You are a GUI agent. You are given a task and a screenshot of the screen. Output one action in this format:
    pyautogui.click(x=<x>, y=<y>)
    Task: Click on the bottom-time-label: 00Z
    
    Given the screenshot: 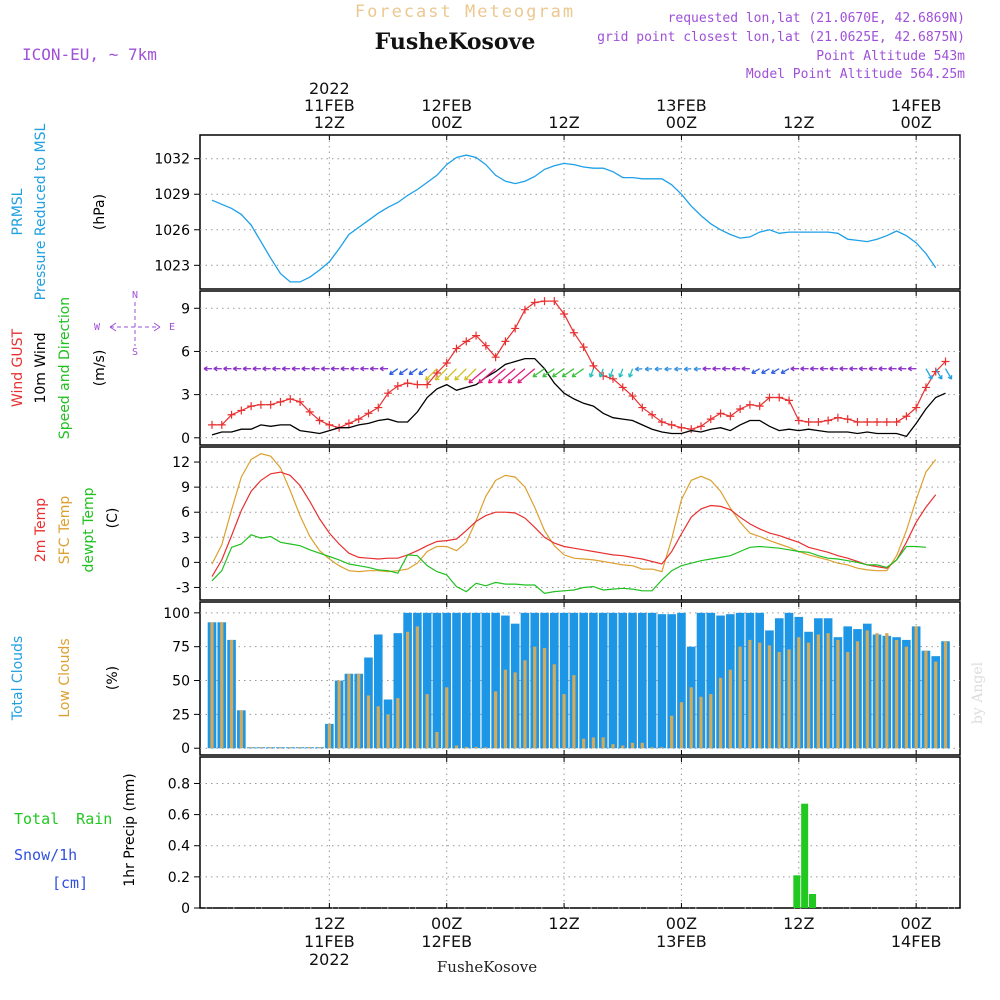 What is the action you would take?
    pyautogui.click(x=681, y=923)
    